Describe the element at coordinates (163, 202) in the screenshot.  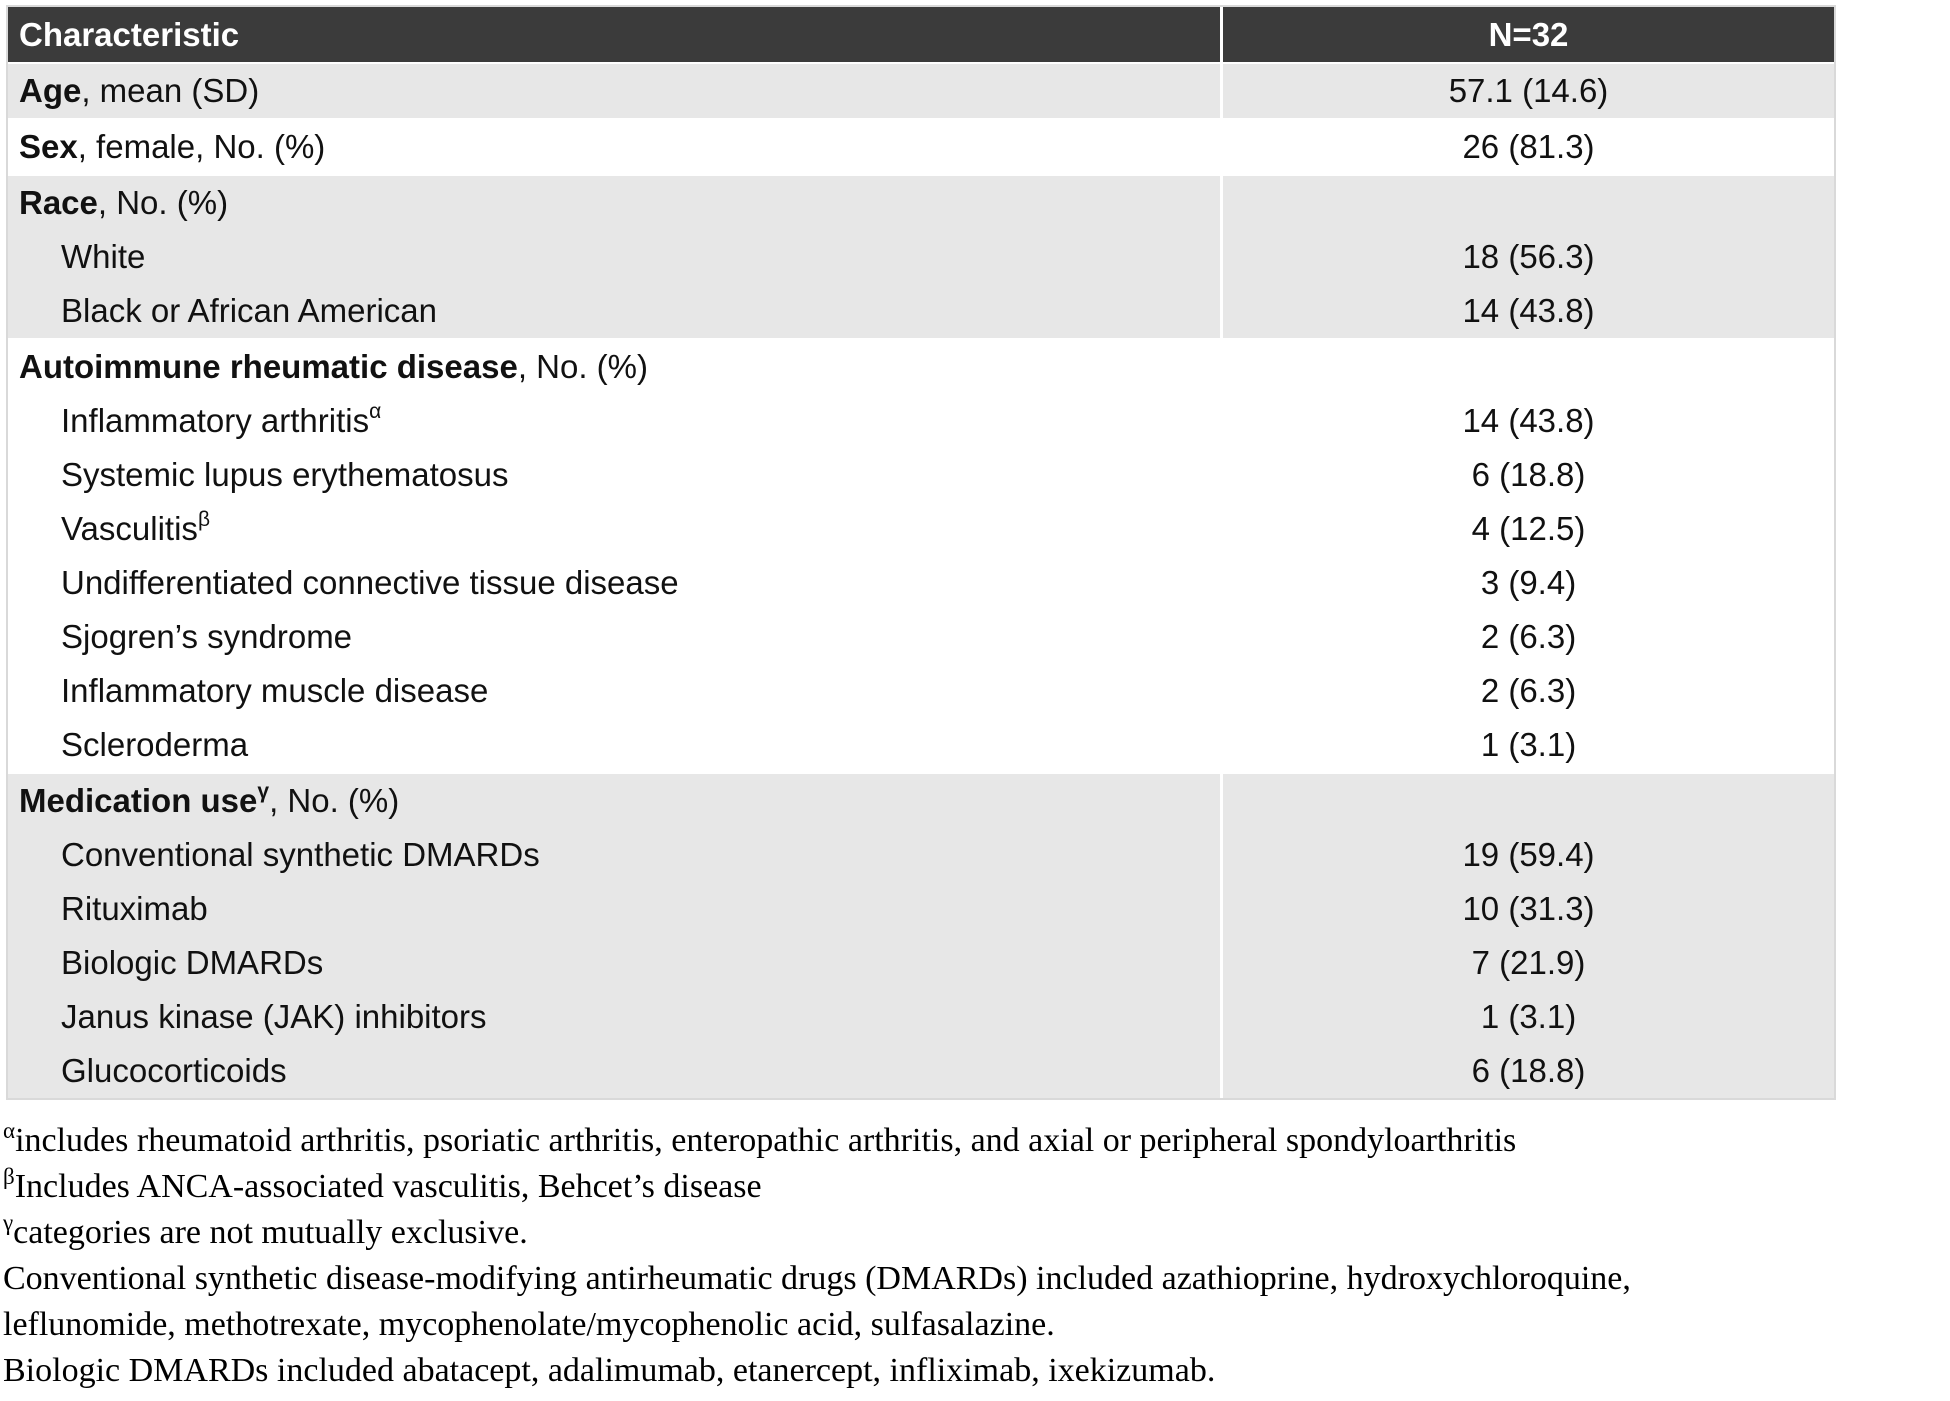
I see `section-race-header-rest: , No. (%)` at that location.